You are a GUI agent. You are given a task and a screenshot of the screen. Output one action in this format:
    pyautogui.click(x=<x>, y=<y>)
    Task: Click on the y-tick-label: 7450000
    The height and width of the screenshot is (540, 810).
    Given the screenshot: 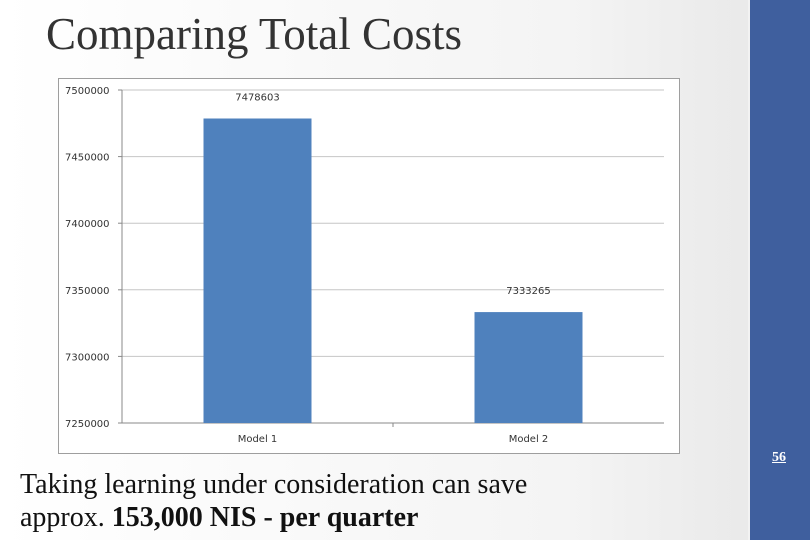 What is the action you would take?
    pyautogui.click(x=87, y=158)
    